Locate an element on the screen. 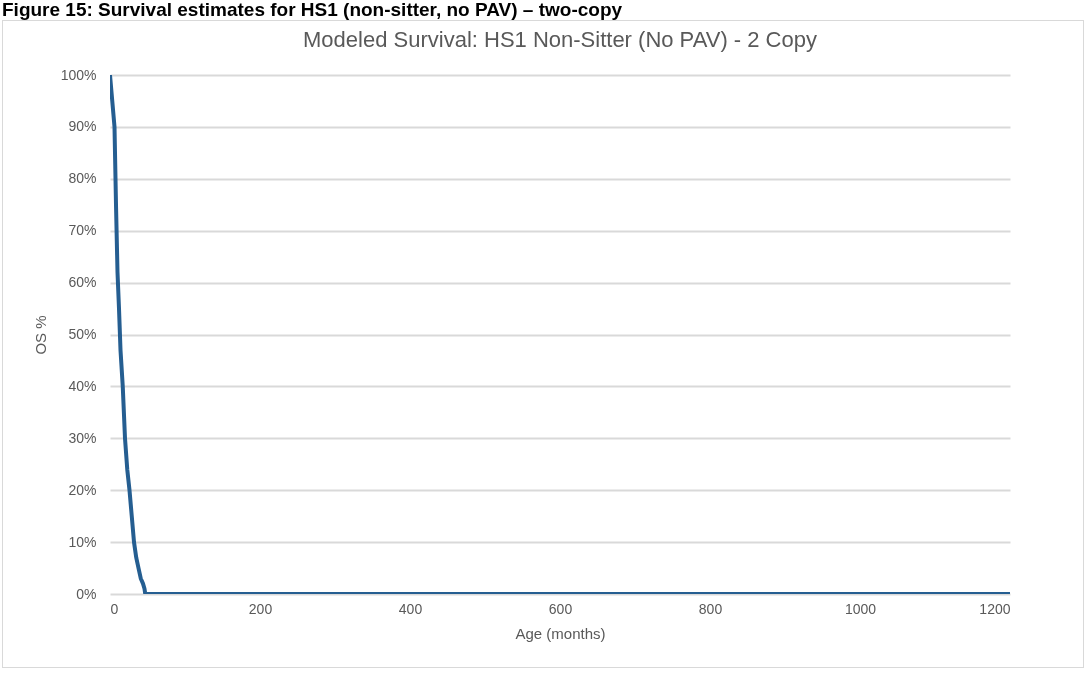 The width and height of the screenshot is (1086, 696). chart-subtitle: Modeled Survival: HS1 Non-Sitter (No PAV) - 2 Copy is located at coordinates (560, 39).